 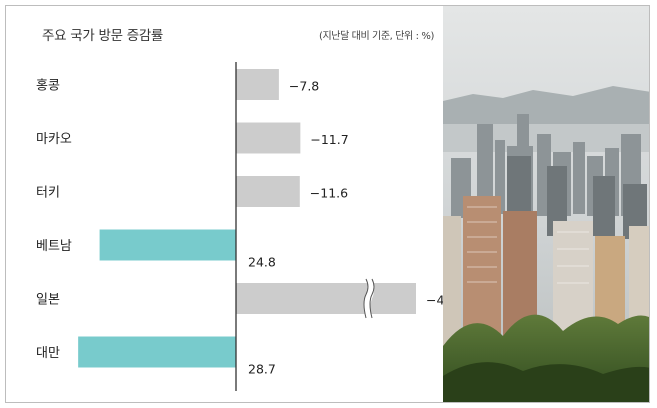 What do you see at coordinates (304, 86) in the screenshot?
I see `value-label: −7.8` at bounding box center [304, 86].